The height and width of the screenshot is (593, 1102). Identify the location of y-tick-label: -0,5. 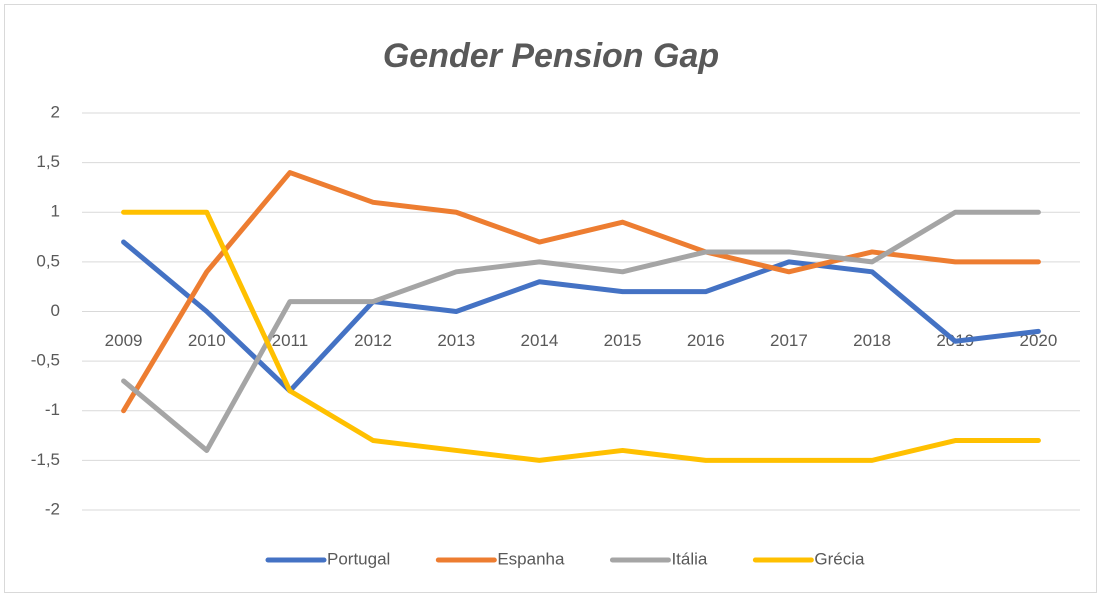
(45, 360).